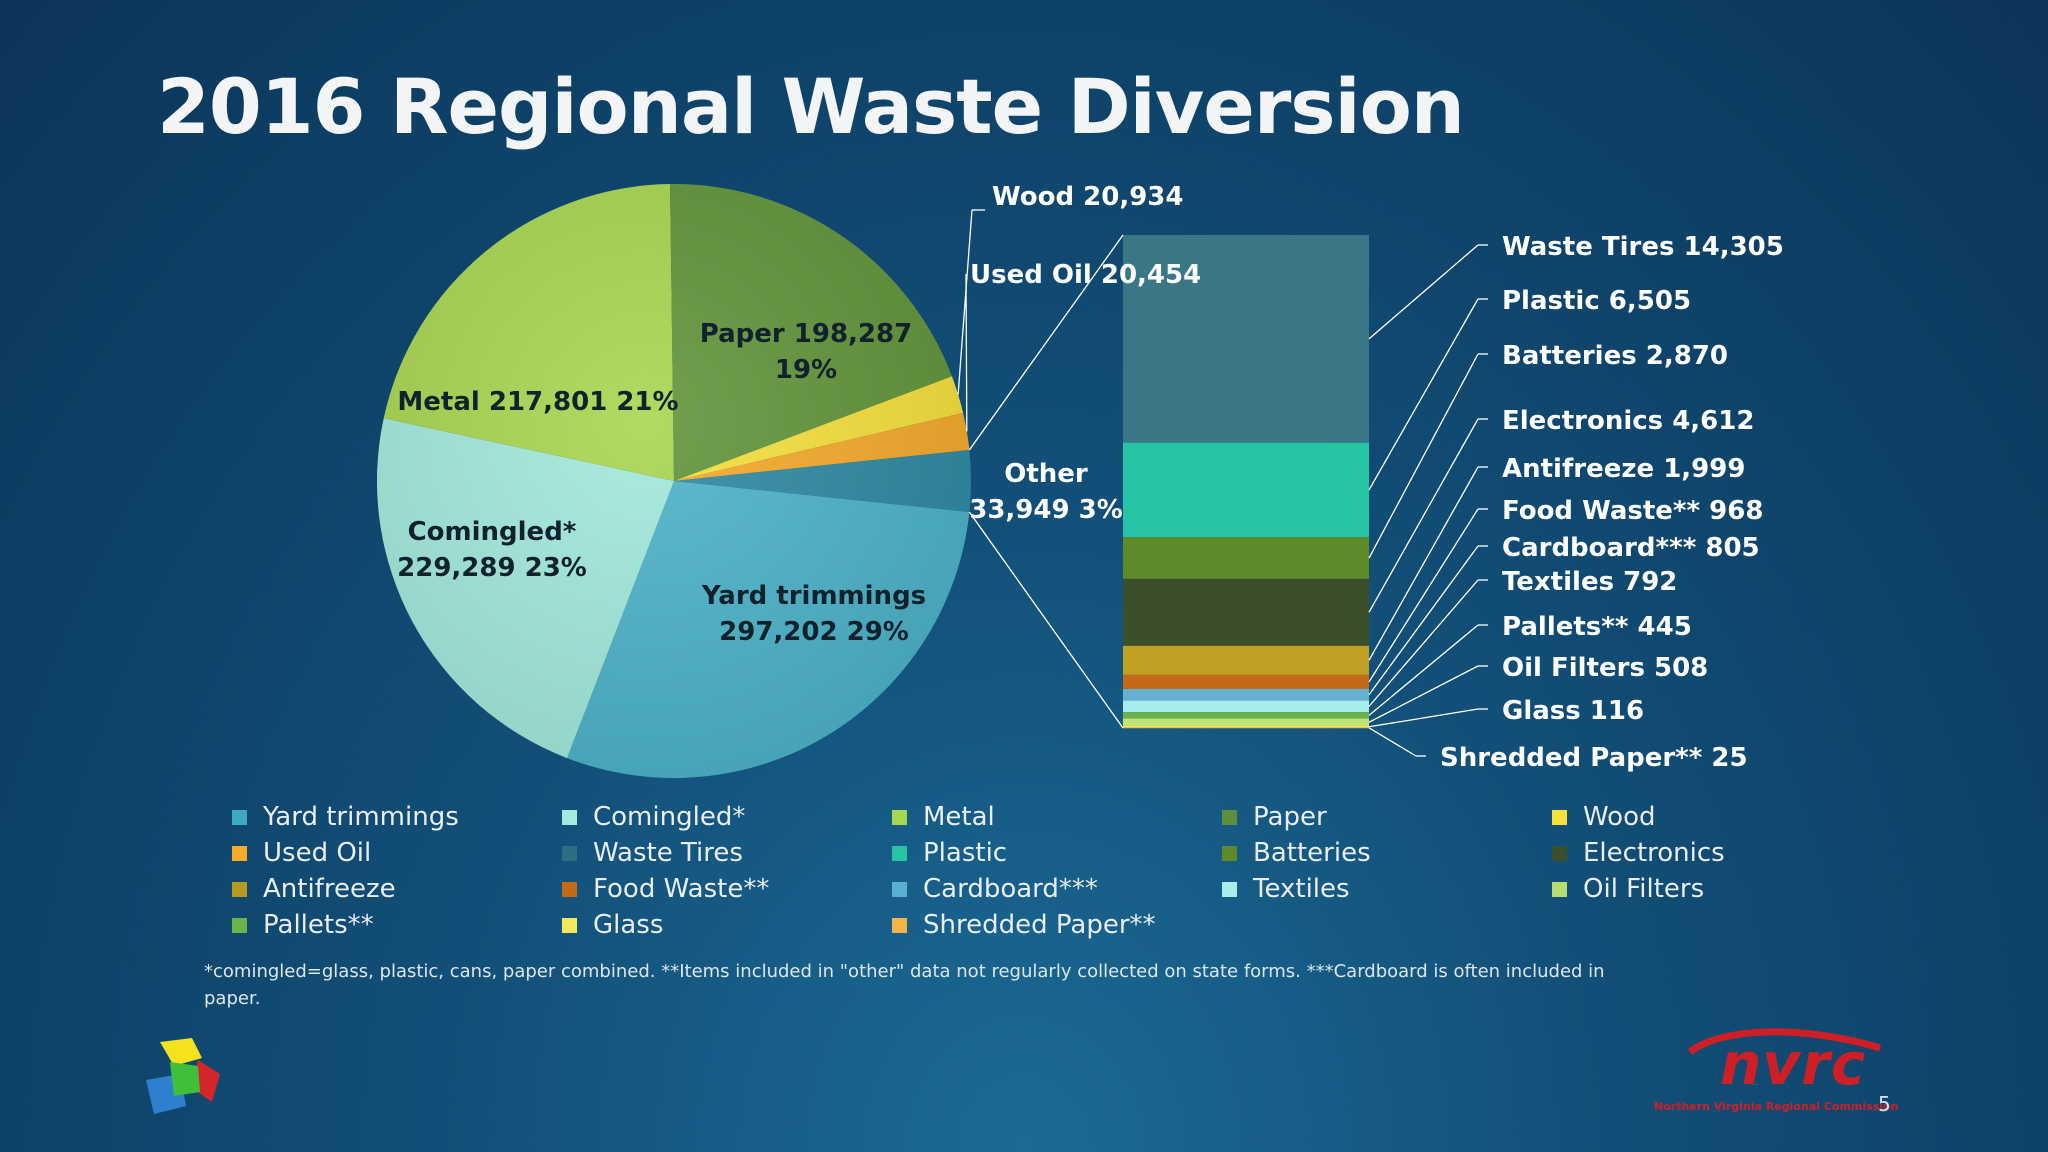  I want to click on leader-food-waste, so click(1423, 595).